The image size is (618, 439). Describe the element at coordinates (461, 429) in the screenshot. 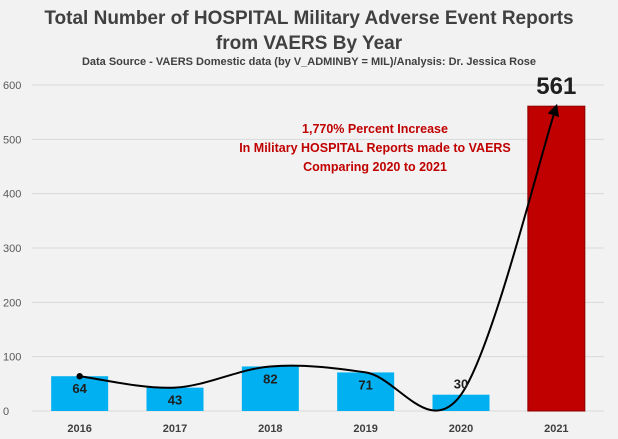

I see `x-tick-label: 2020` at that location.